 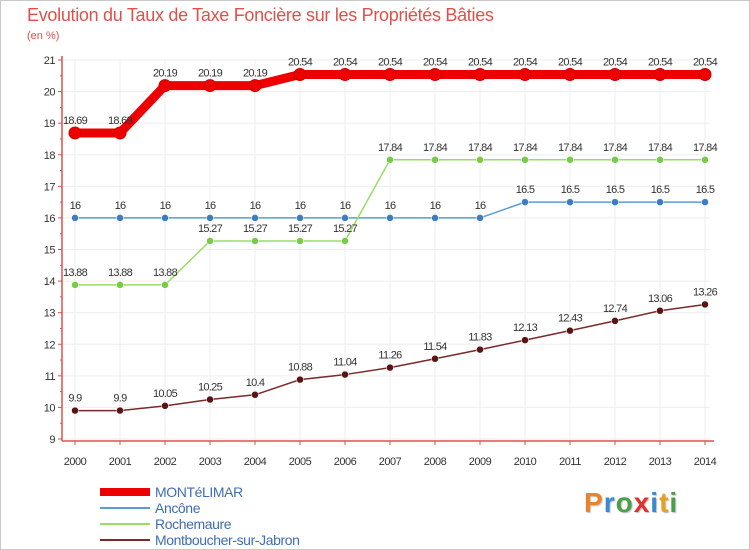 I want to click on y-tick-label: 12, so click(x=50, y=345).